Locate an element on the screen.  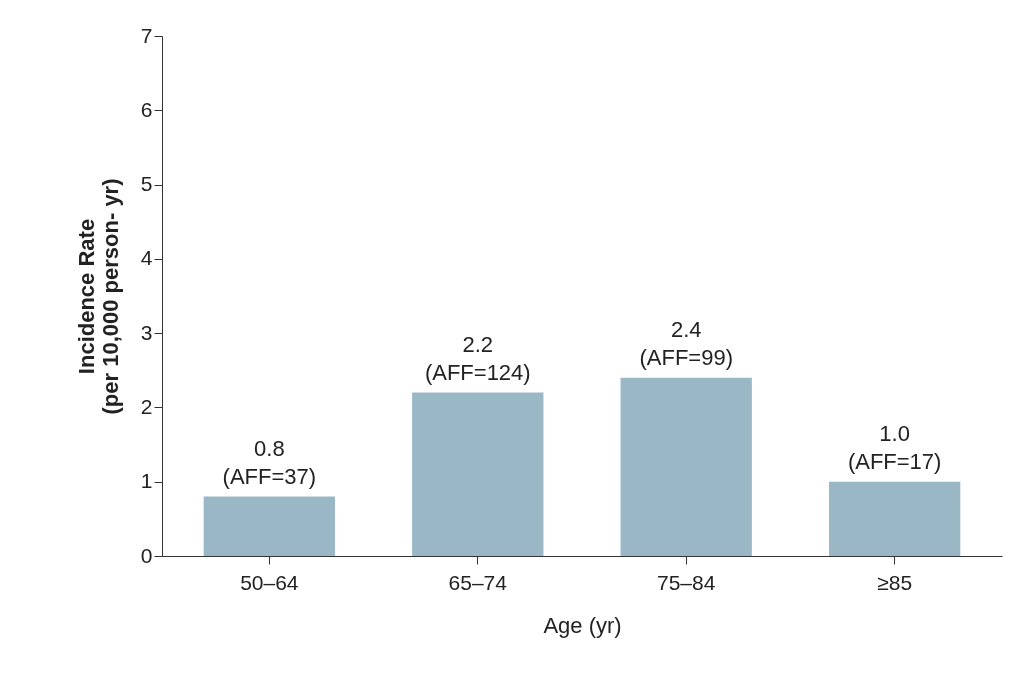
y-tick-label: 5 is located at coordinates (146, 184).